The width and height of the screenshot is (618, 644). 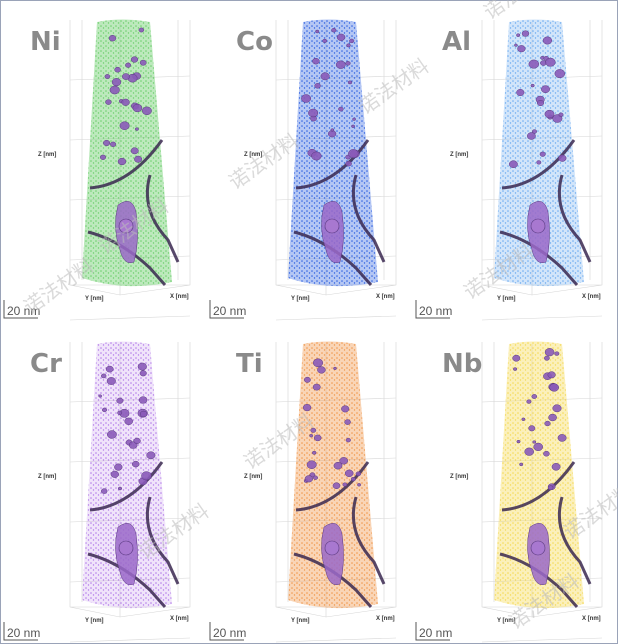 I want to click on panel: Al Z [nm] Y [nm] X [nm] 20 nm, so click(x=509, y=170).